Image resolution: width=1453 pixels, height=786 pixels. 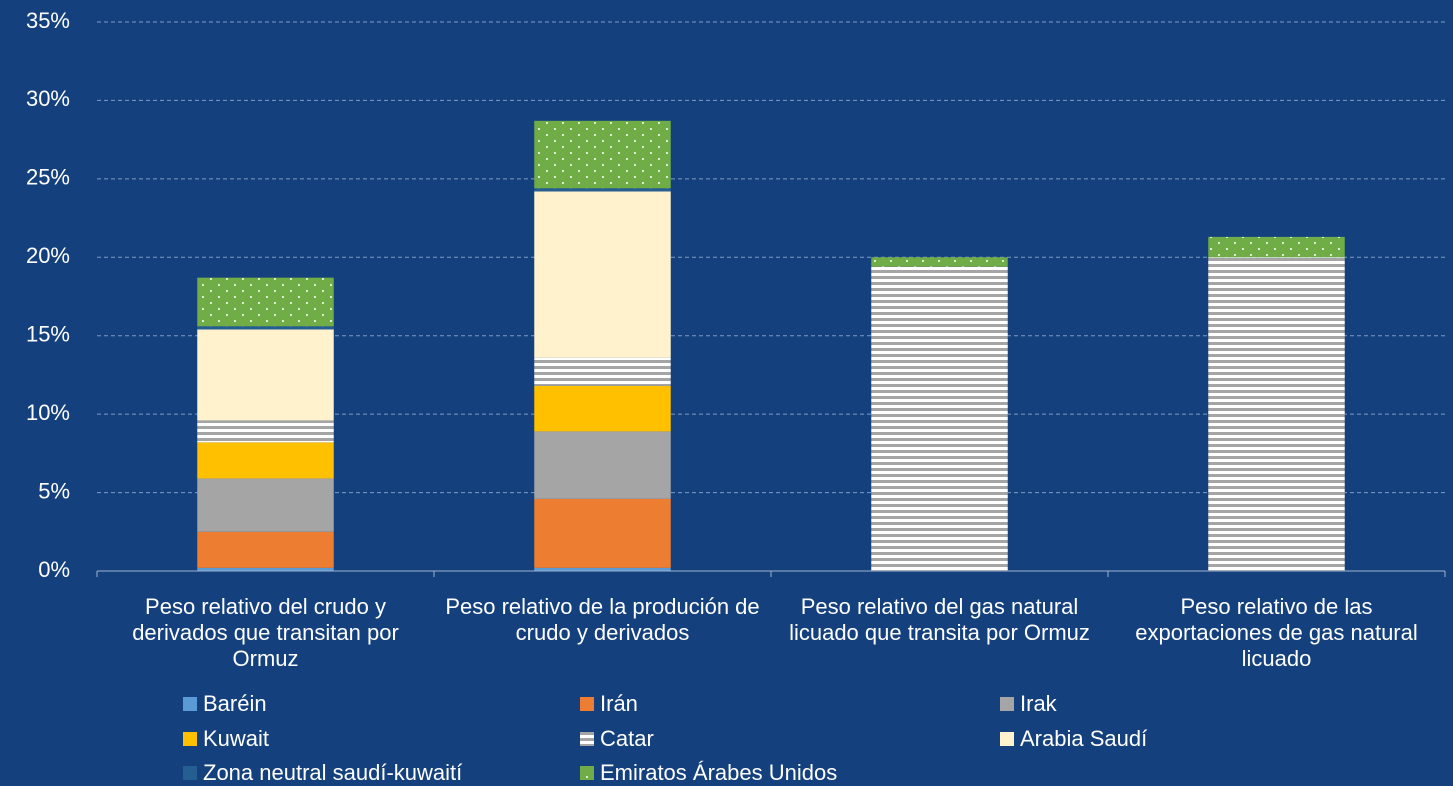 I want to click on y-tick-label: 25%, so click(x=48, y=177).